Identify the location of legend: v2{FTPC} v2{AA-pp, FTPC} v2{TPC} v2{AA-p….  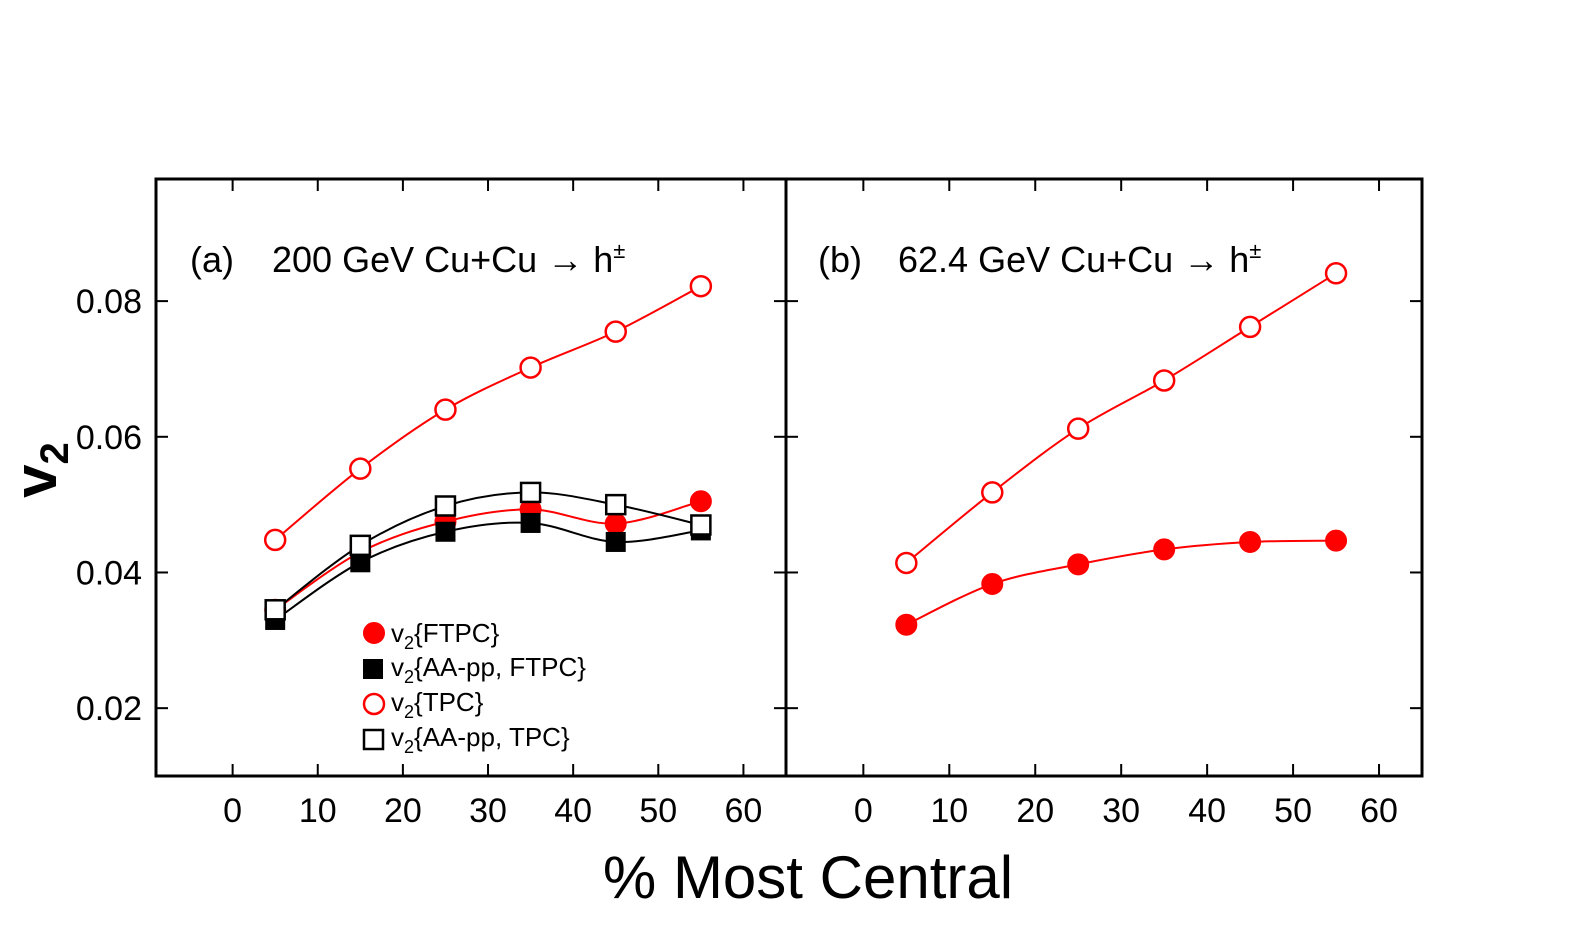
(474, 687).